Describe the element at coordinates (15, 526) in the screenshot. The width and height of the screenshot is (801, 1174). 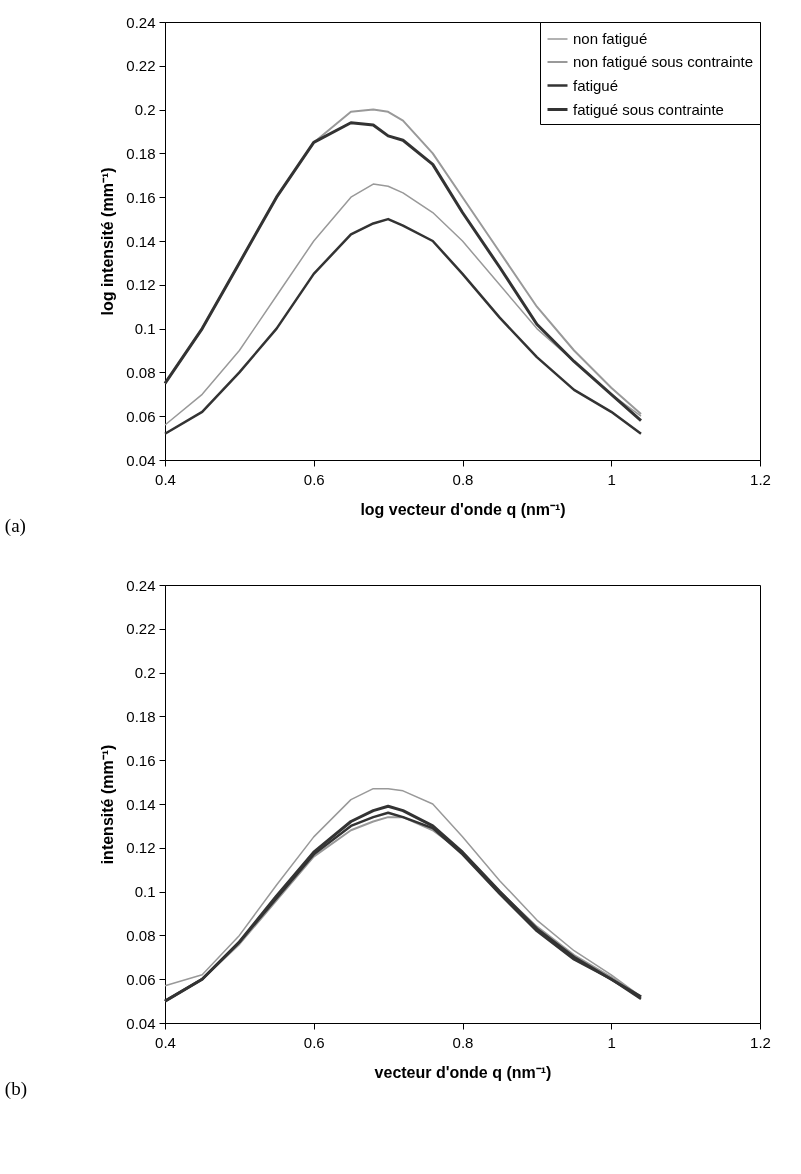
I see `text: (a)` at that location.